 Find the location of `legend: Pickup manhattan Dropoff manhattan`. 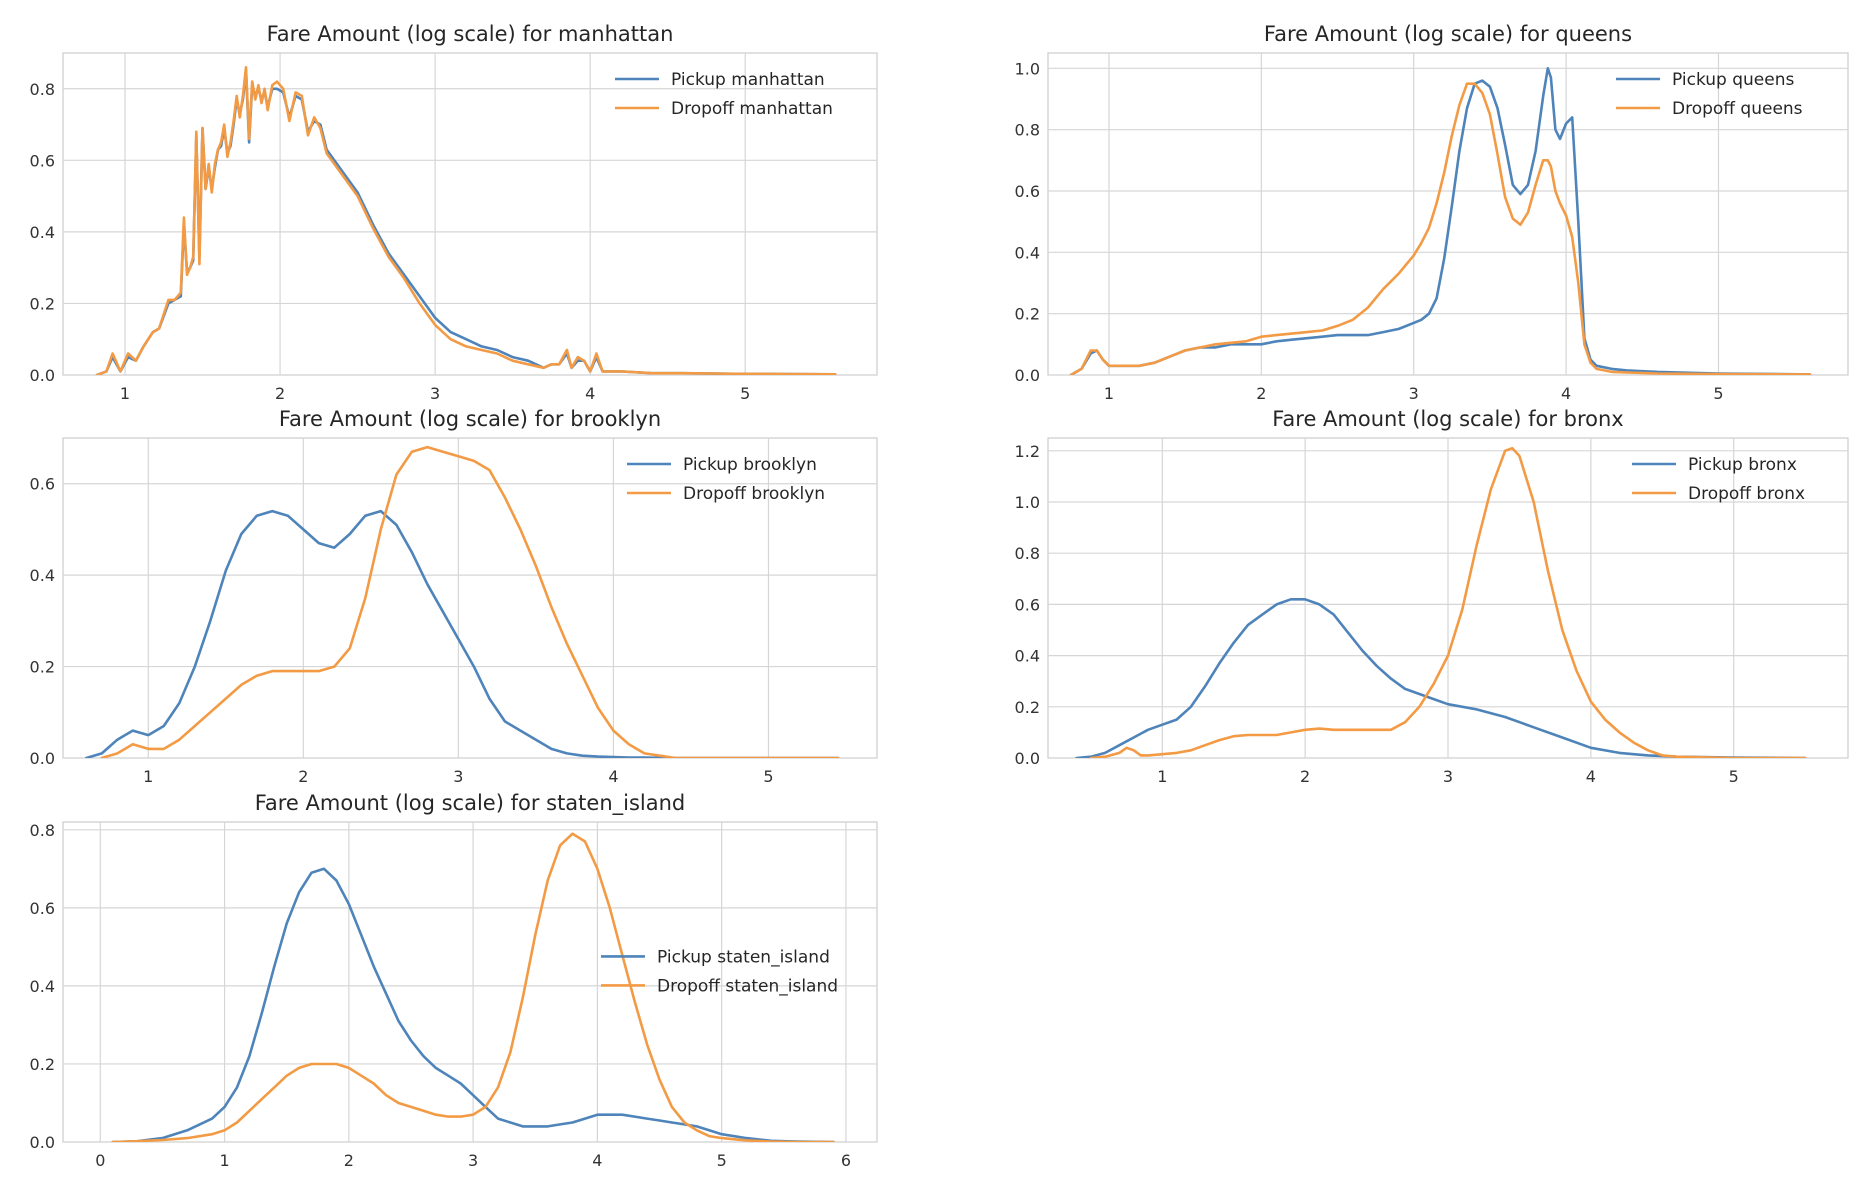

legend: Pickup manhattan Dropoff manhattan is located at coordinates (724, 94).